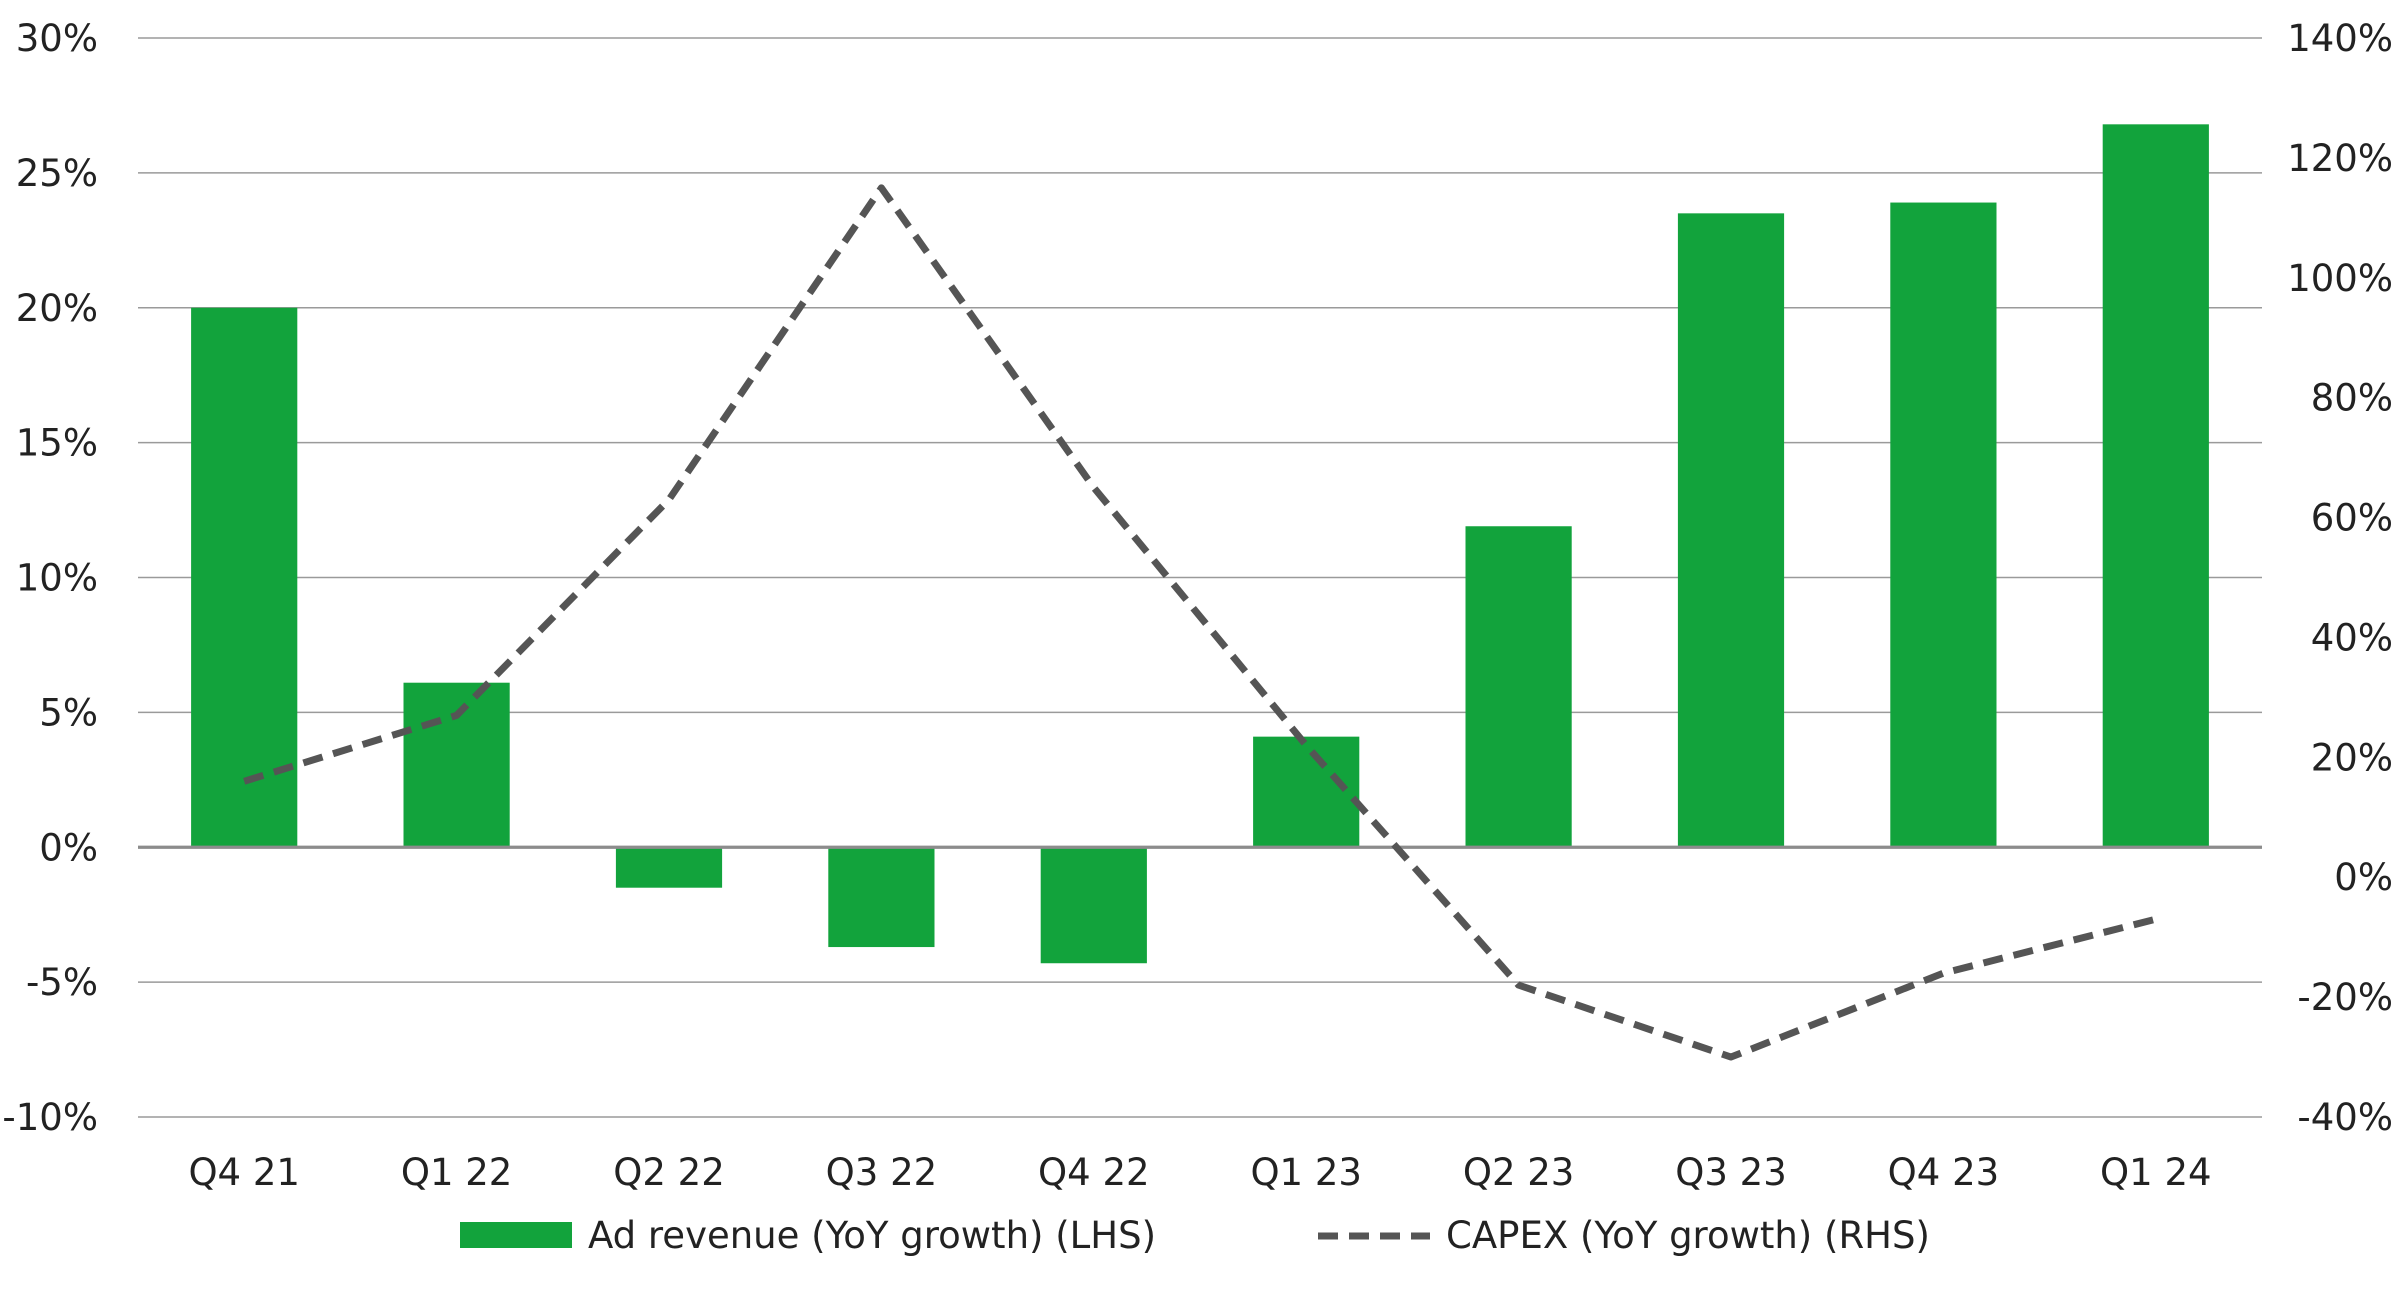 This screenshot has height=1304, width=2403. I want to click on left-tick-label: 0%, so click(68, 847).